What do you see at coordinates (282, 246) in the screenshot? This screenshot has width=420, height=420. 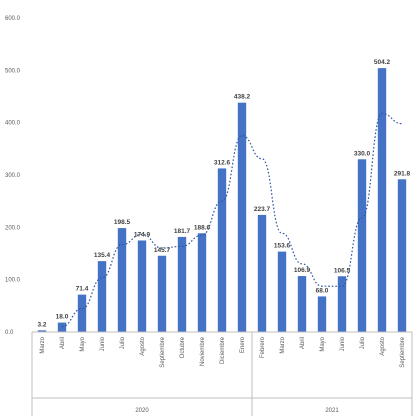 I see `data-label: 153.6` at bounding box center [282, 246].